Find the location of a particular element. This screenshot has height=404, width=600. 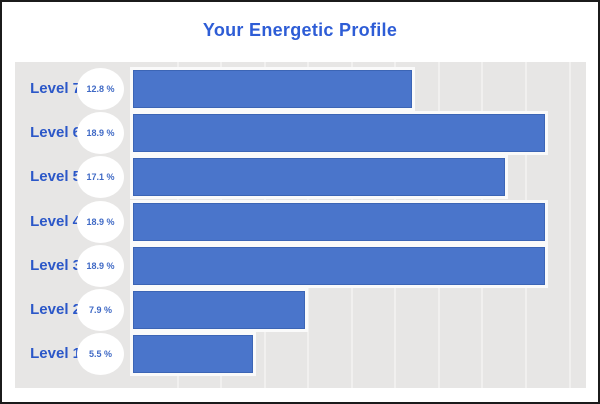

percent-badge: 17.1 % is located at coordinates (100, 177).